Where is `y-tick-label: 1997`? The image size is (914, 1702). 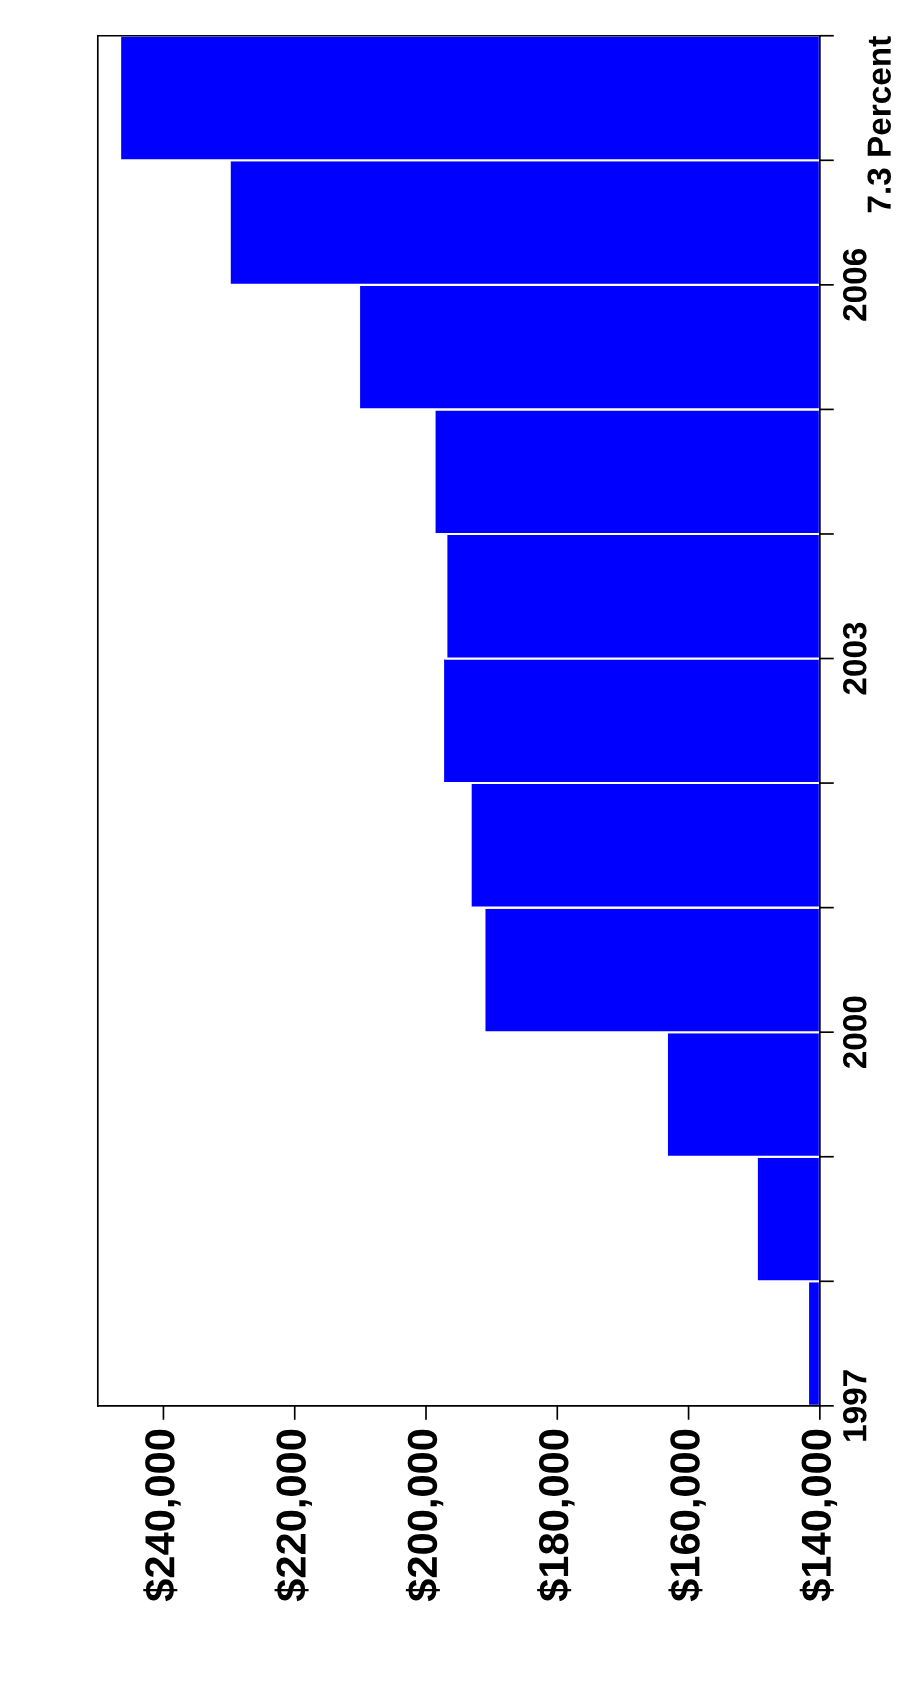 y-tick-label: 1997 is located at coordinates (854, 1405).